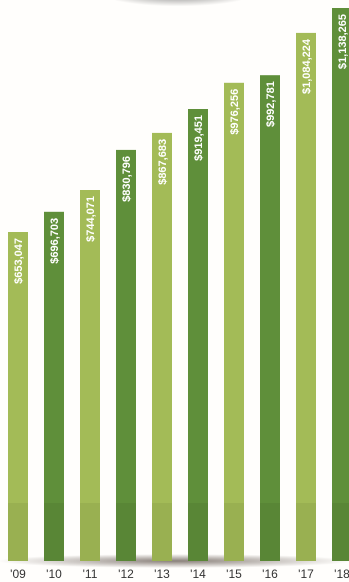 The image size is (349, 582). What do you see at coordinates (91, 219) in the screenshot?
I see `value-label-2: $744,071` at bounding box center [91, 219].